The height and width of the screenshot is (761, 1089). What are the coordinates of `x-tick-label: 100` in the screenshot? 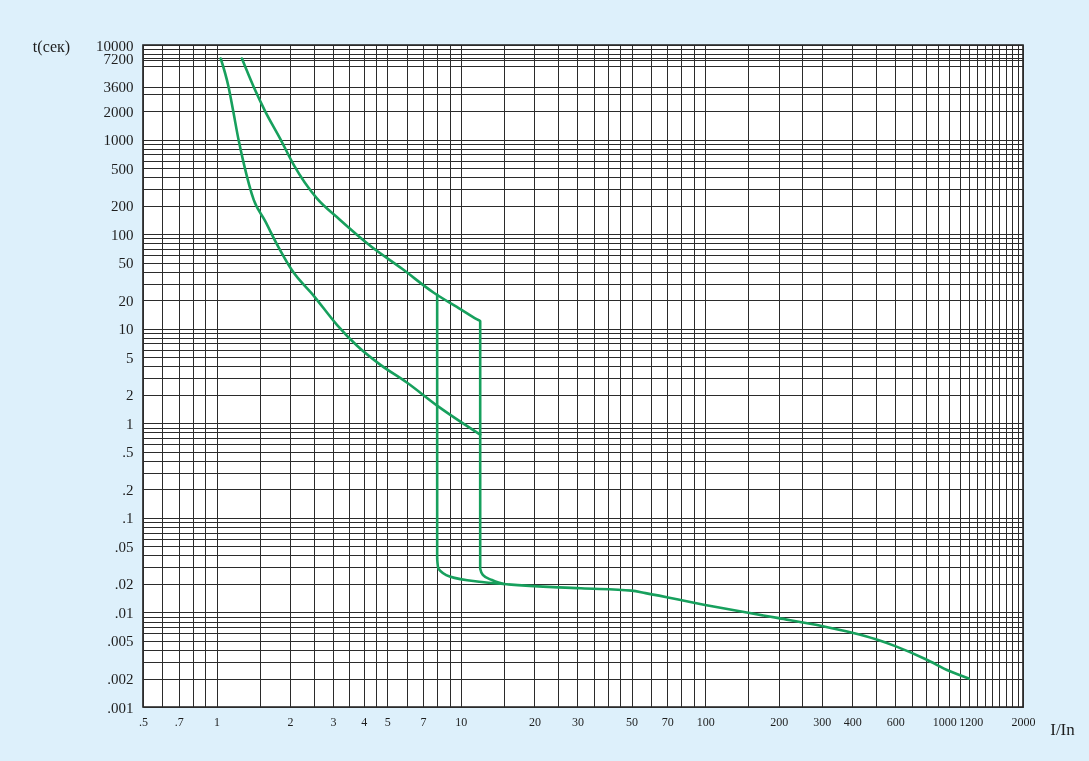 It's located at (705, 721).